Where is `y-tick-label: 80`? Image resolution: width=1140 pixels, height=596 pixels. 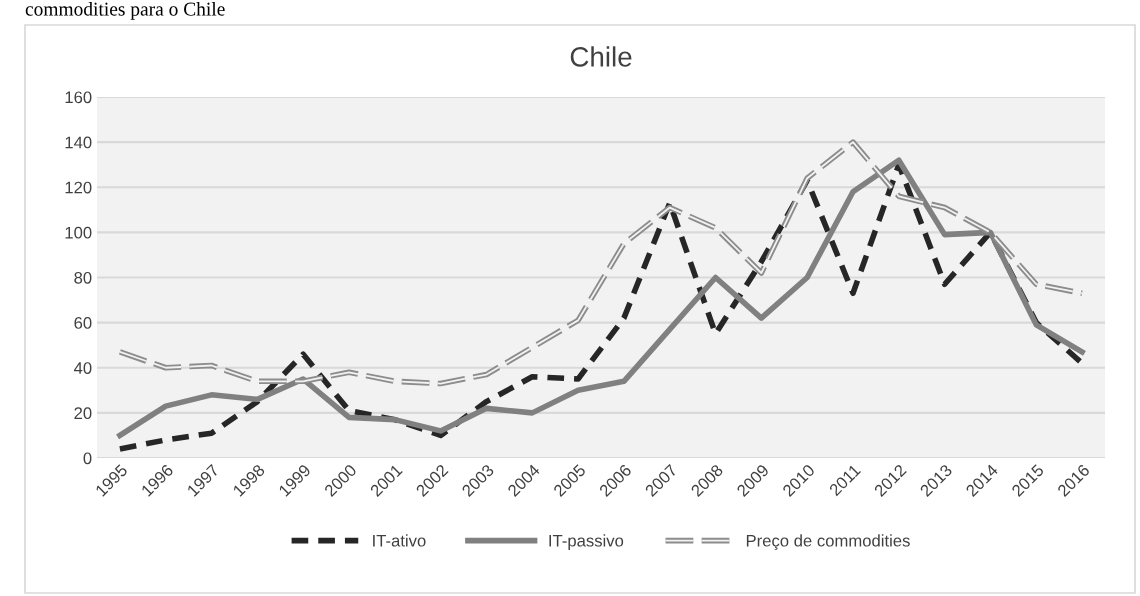
y-tick-label: 80 is located at coordinates (83, 277).